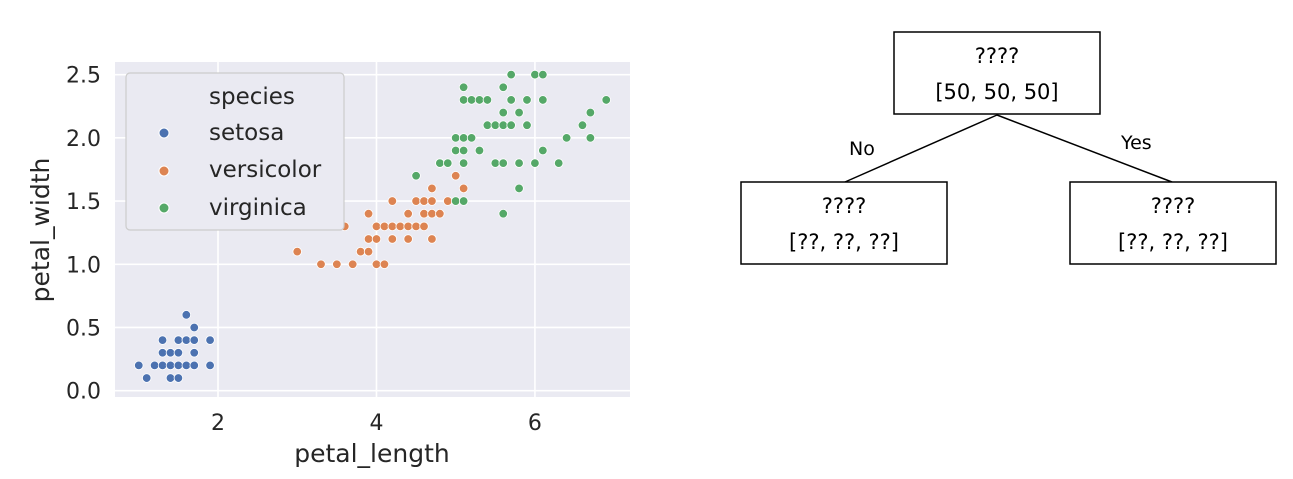 Image resolution: width=1293 pixels, height=479 pixels. Describe the element at coordinates (997, 56) in the screenshot. I see `root-node-title: ????` at that location.